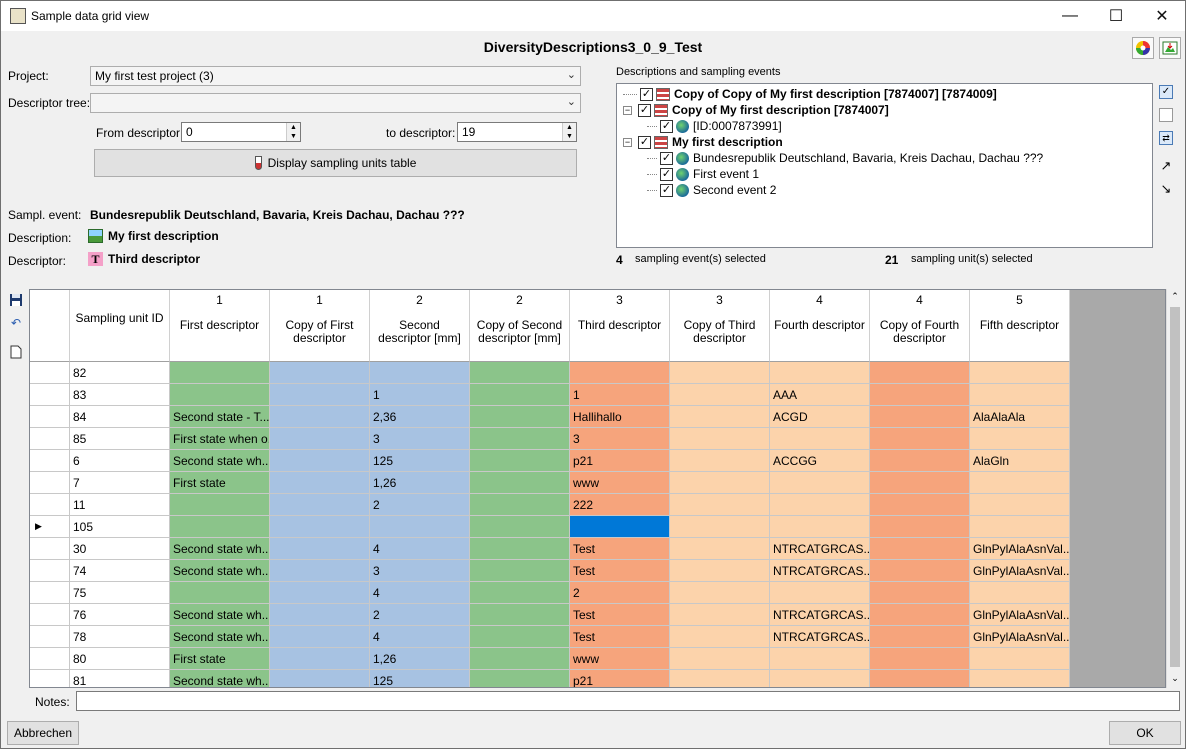 Image resolution: width=1186 pixels, height=749 pixels. Describe the element at coordinates (820, 461) in the screenshot. I see `table-cell: ACCGG` at that location.